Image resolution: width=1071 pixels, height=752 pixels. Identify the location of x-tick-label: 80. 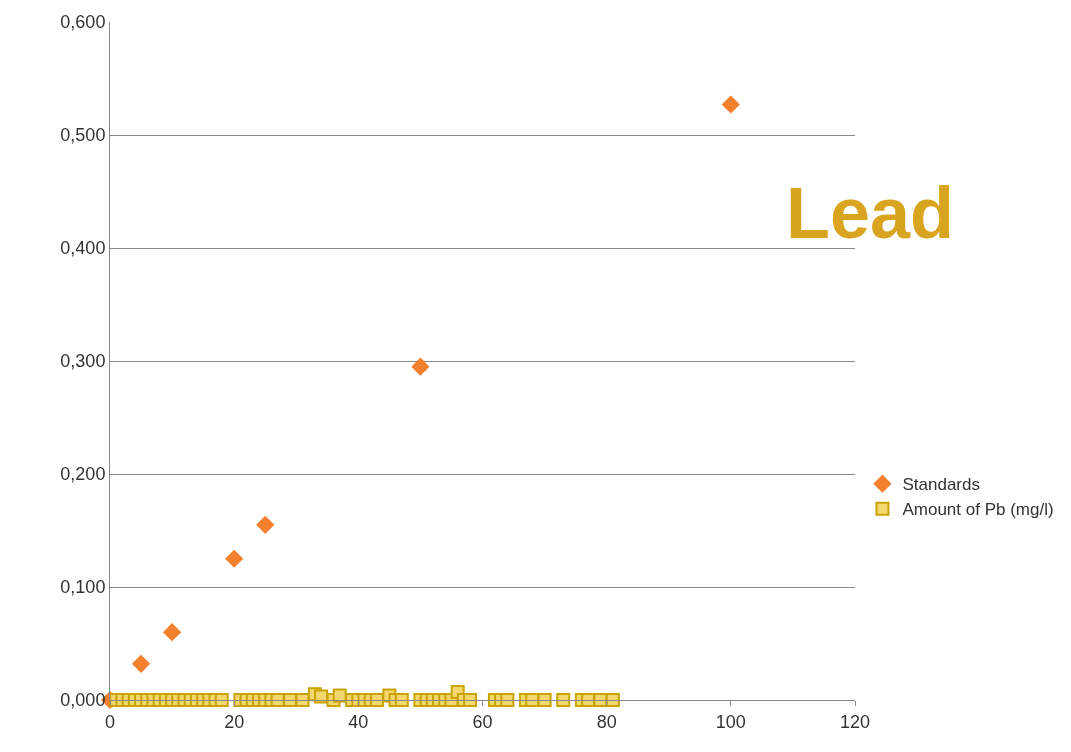
(606, 721).